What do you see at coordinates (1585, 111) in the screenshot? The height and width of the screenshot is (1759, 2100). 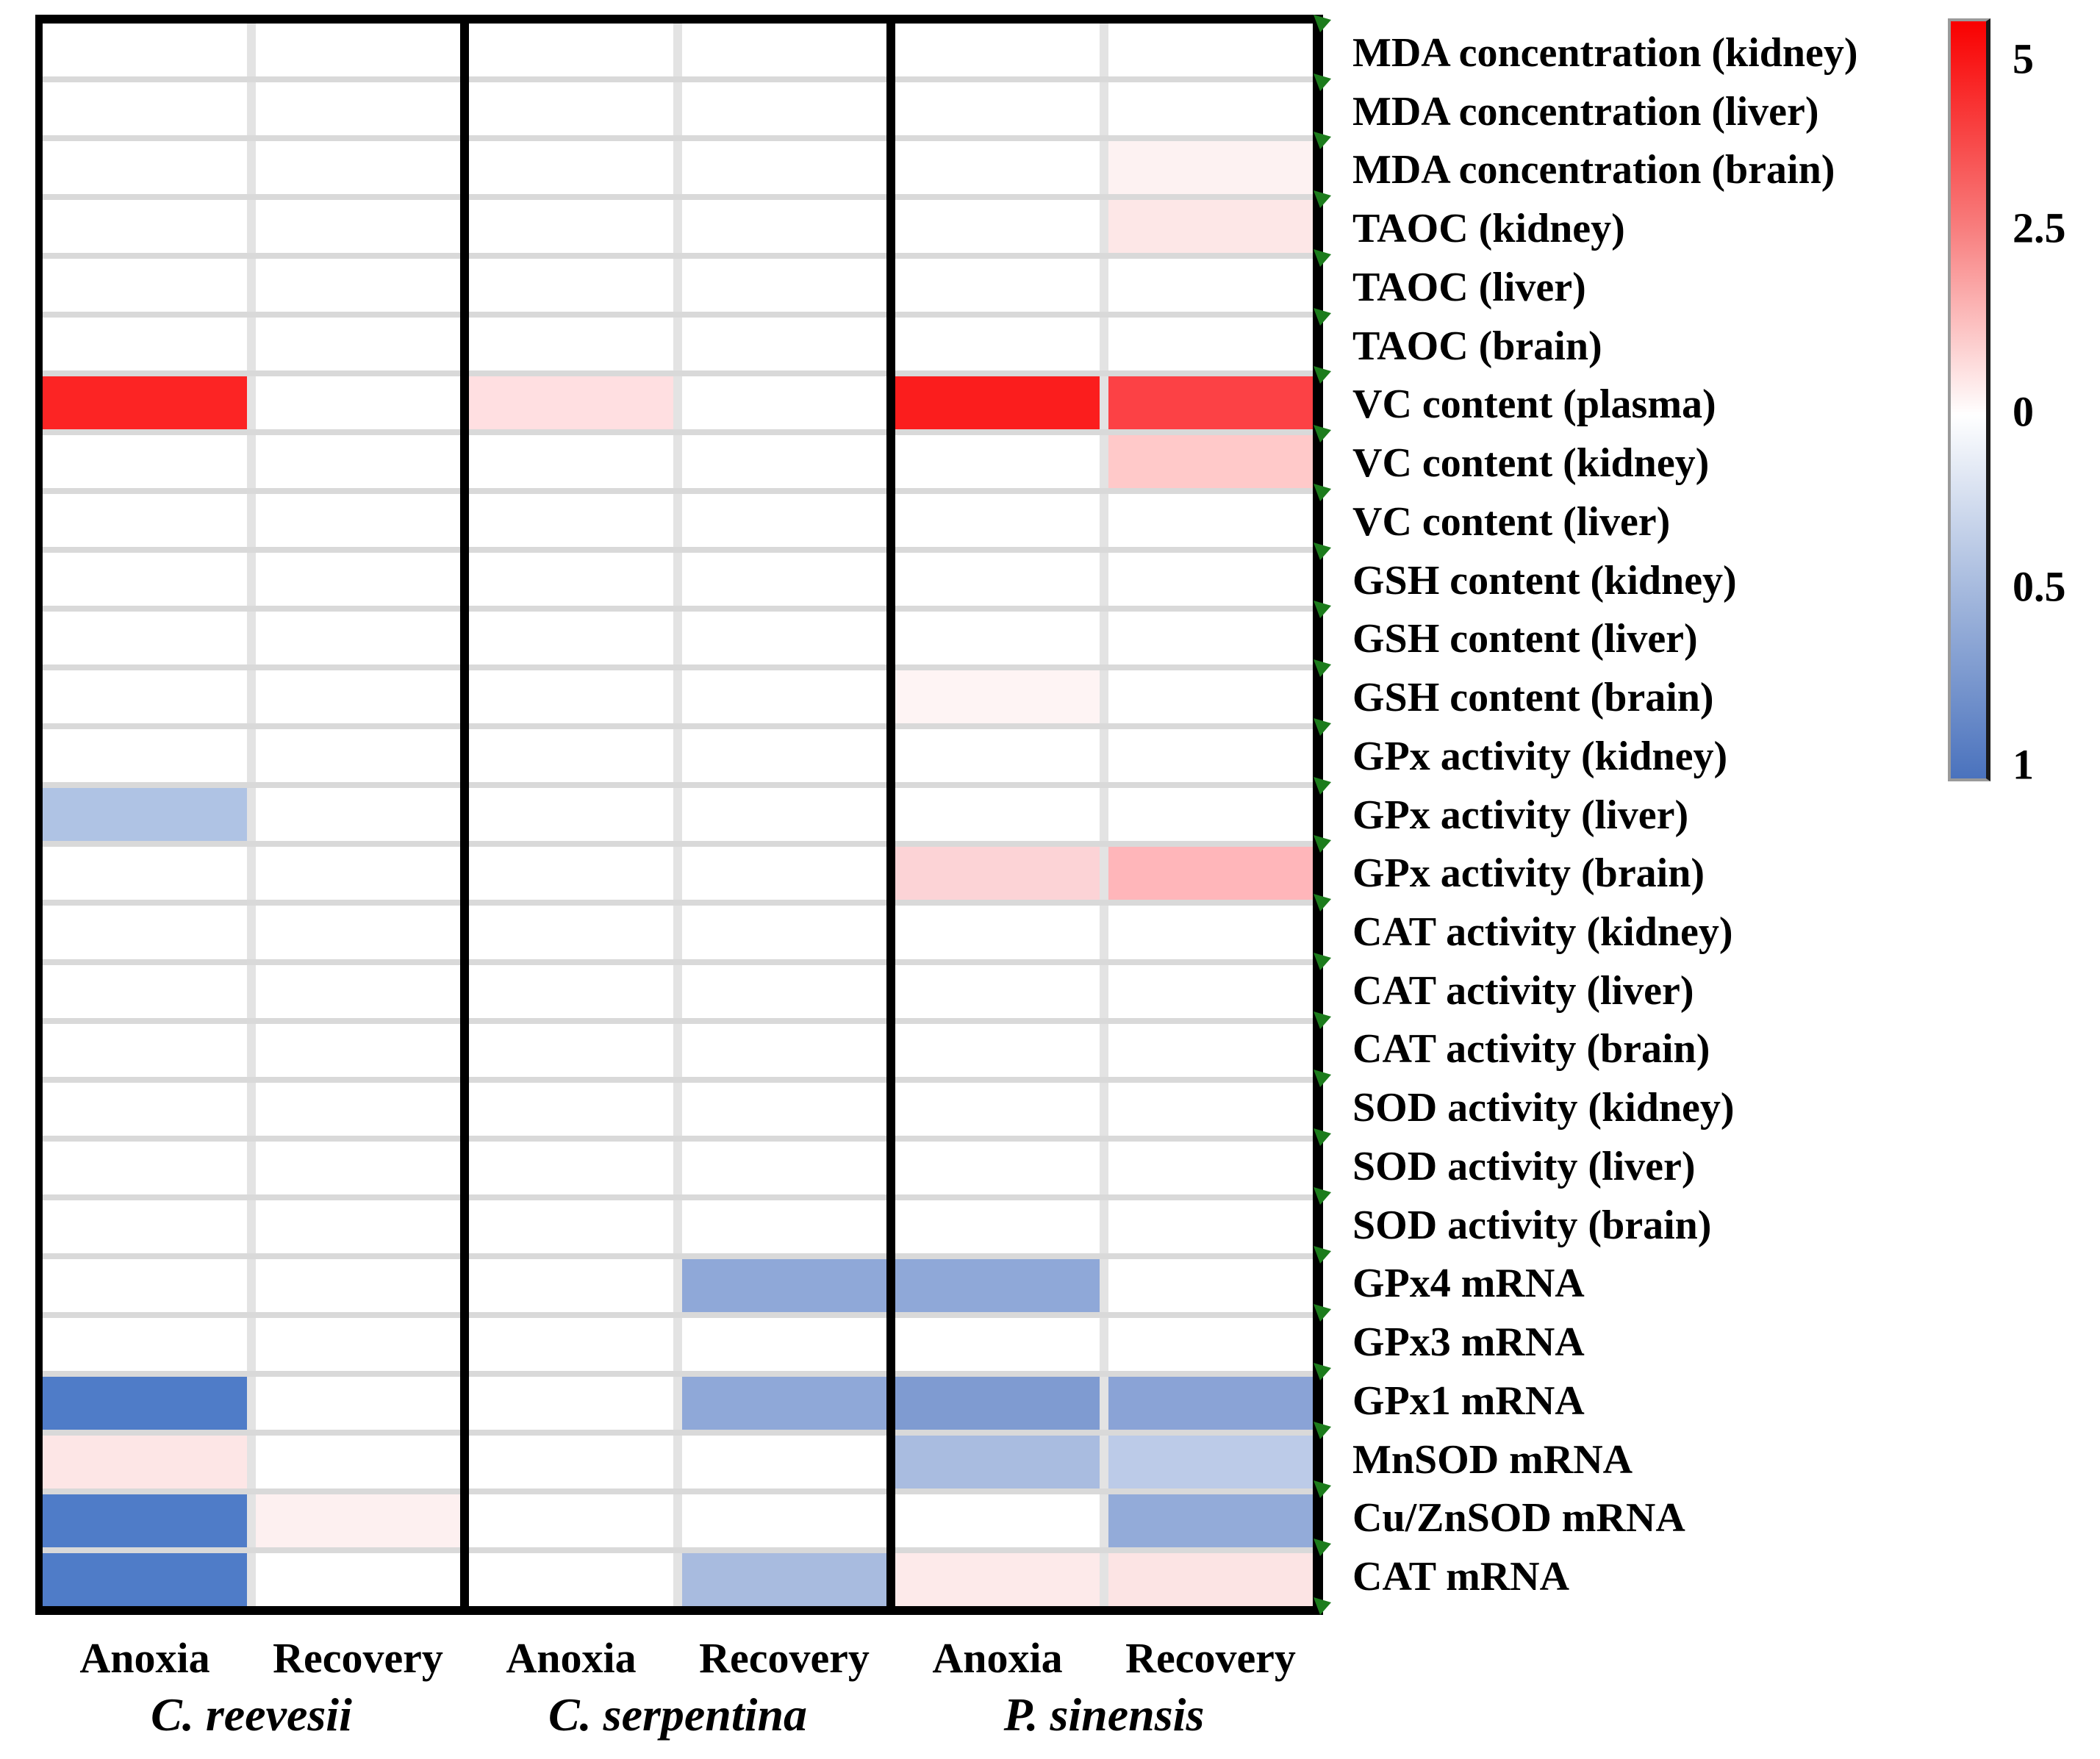 I see `row-label: MDA concentration (liver)` at bounding box center [1585, 111].